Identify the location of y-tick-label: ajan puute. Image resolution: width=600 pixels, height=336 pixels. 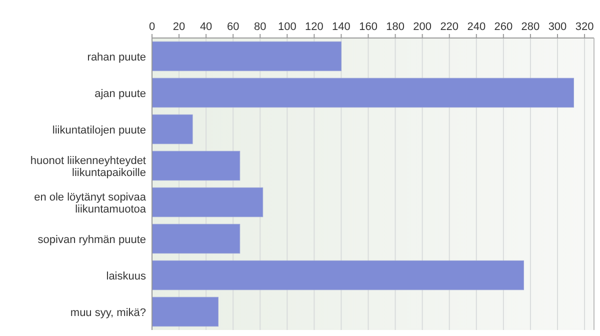
(120, 94).